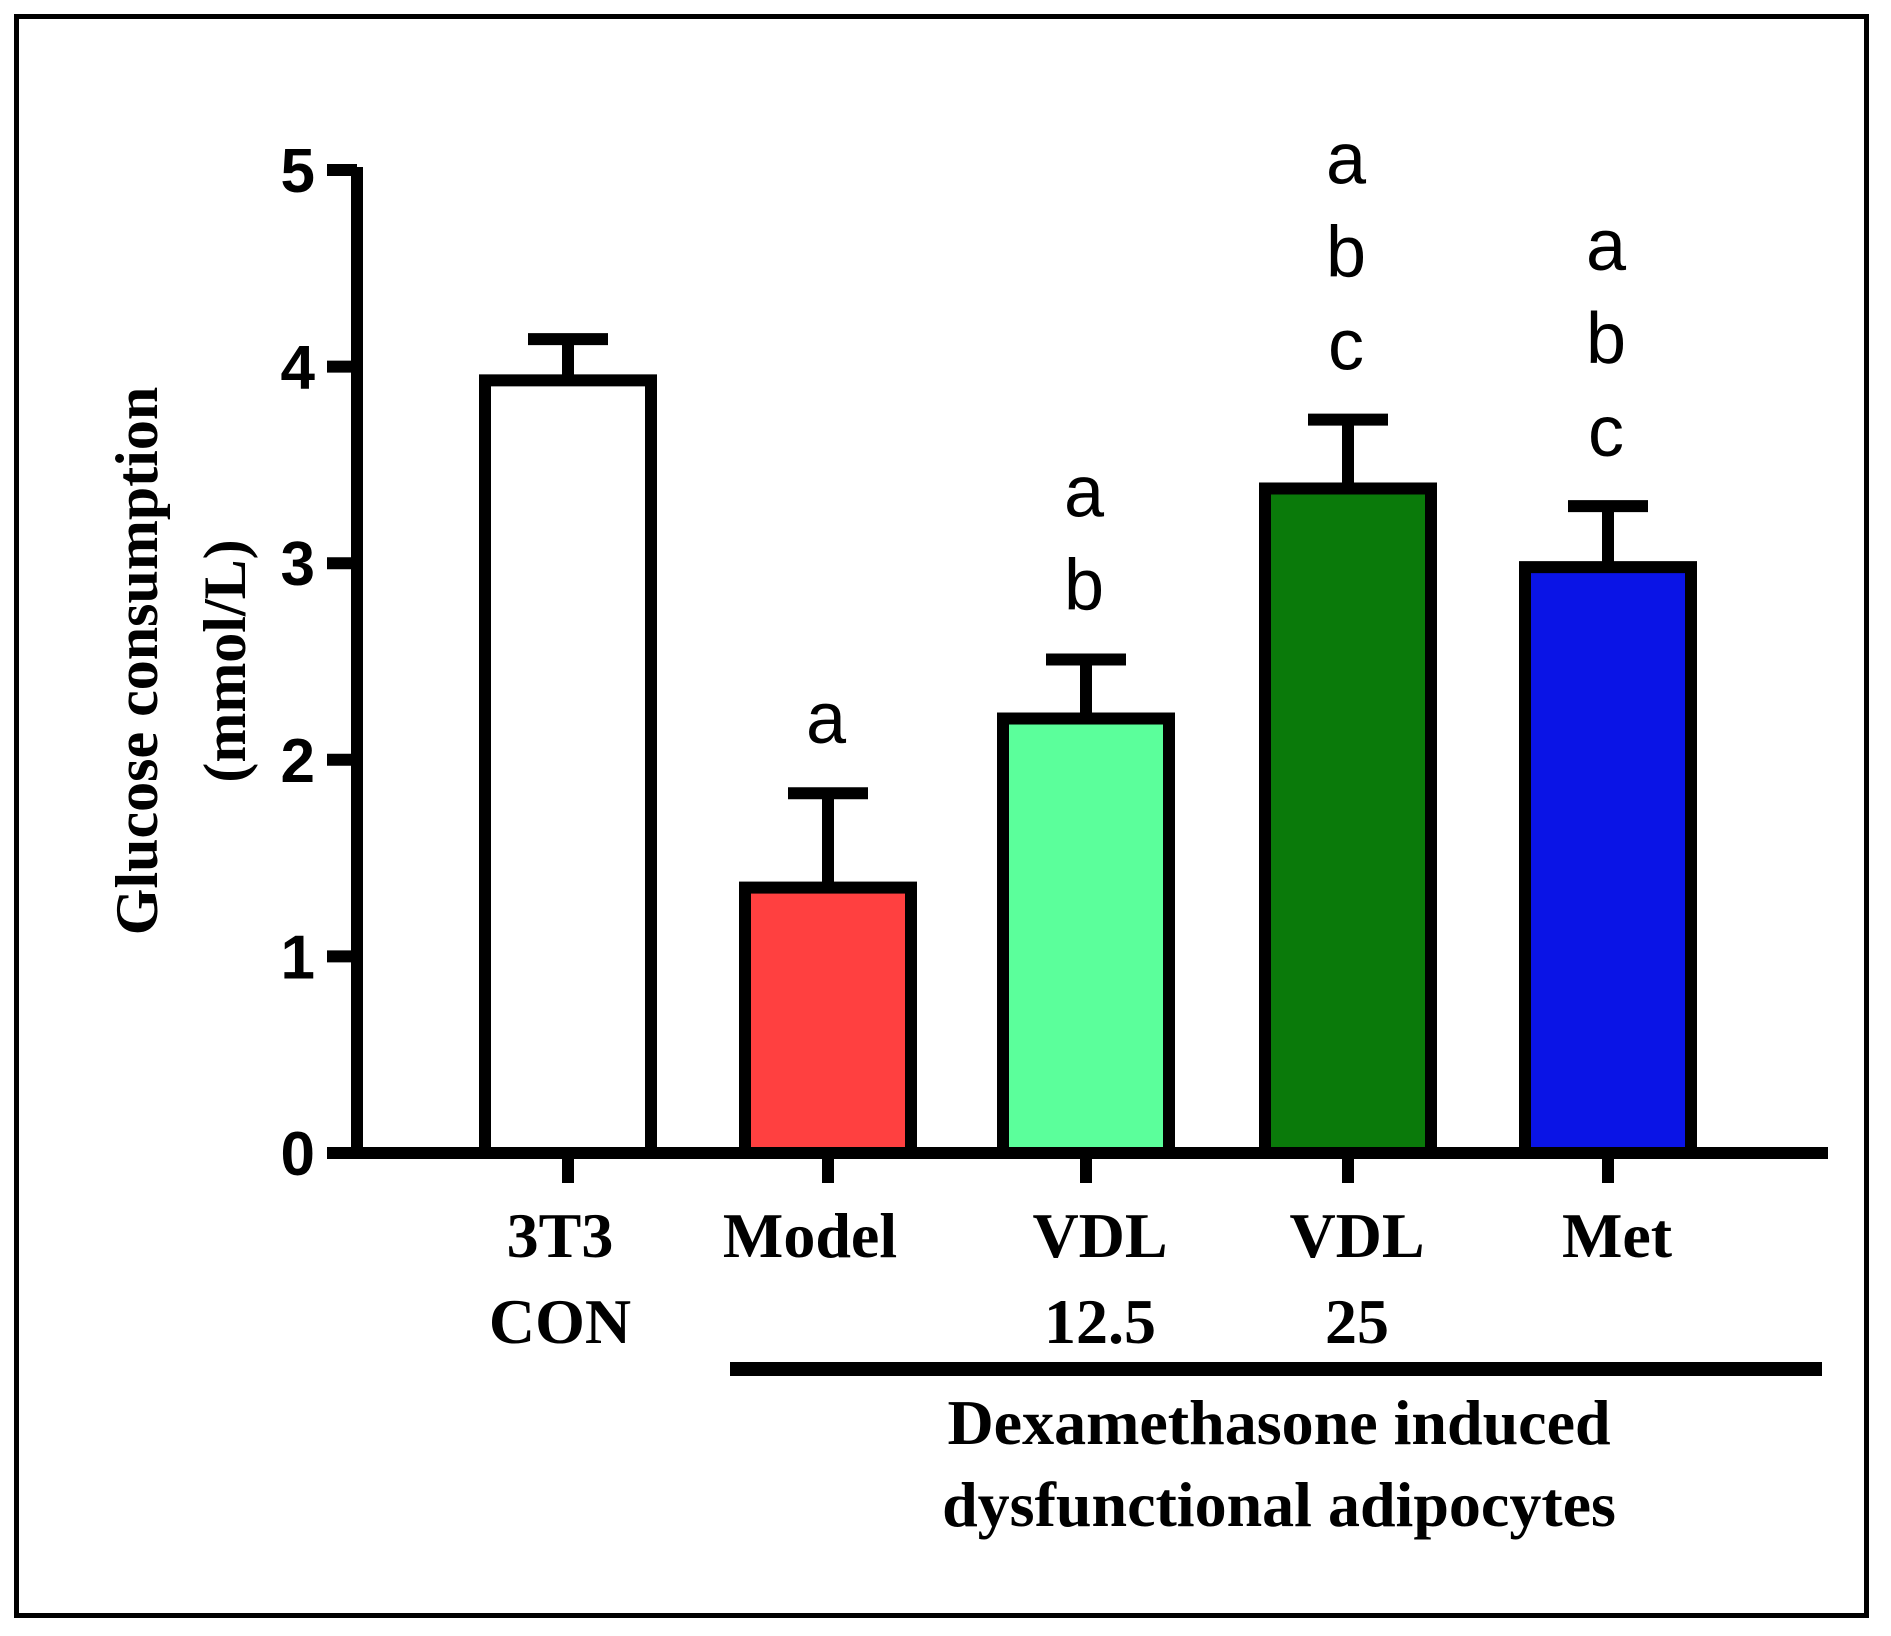 This screenshot has height=1636, width=1891. I want to click on significance-letter-4-0: a, so click(1606, 246).